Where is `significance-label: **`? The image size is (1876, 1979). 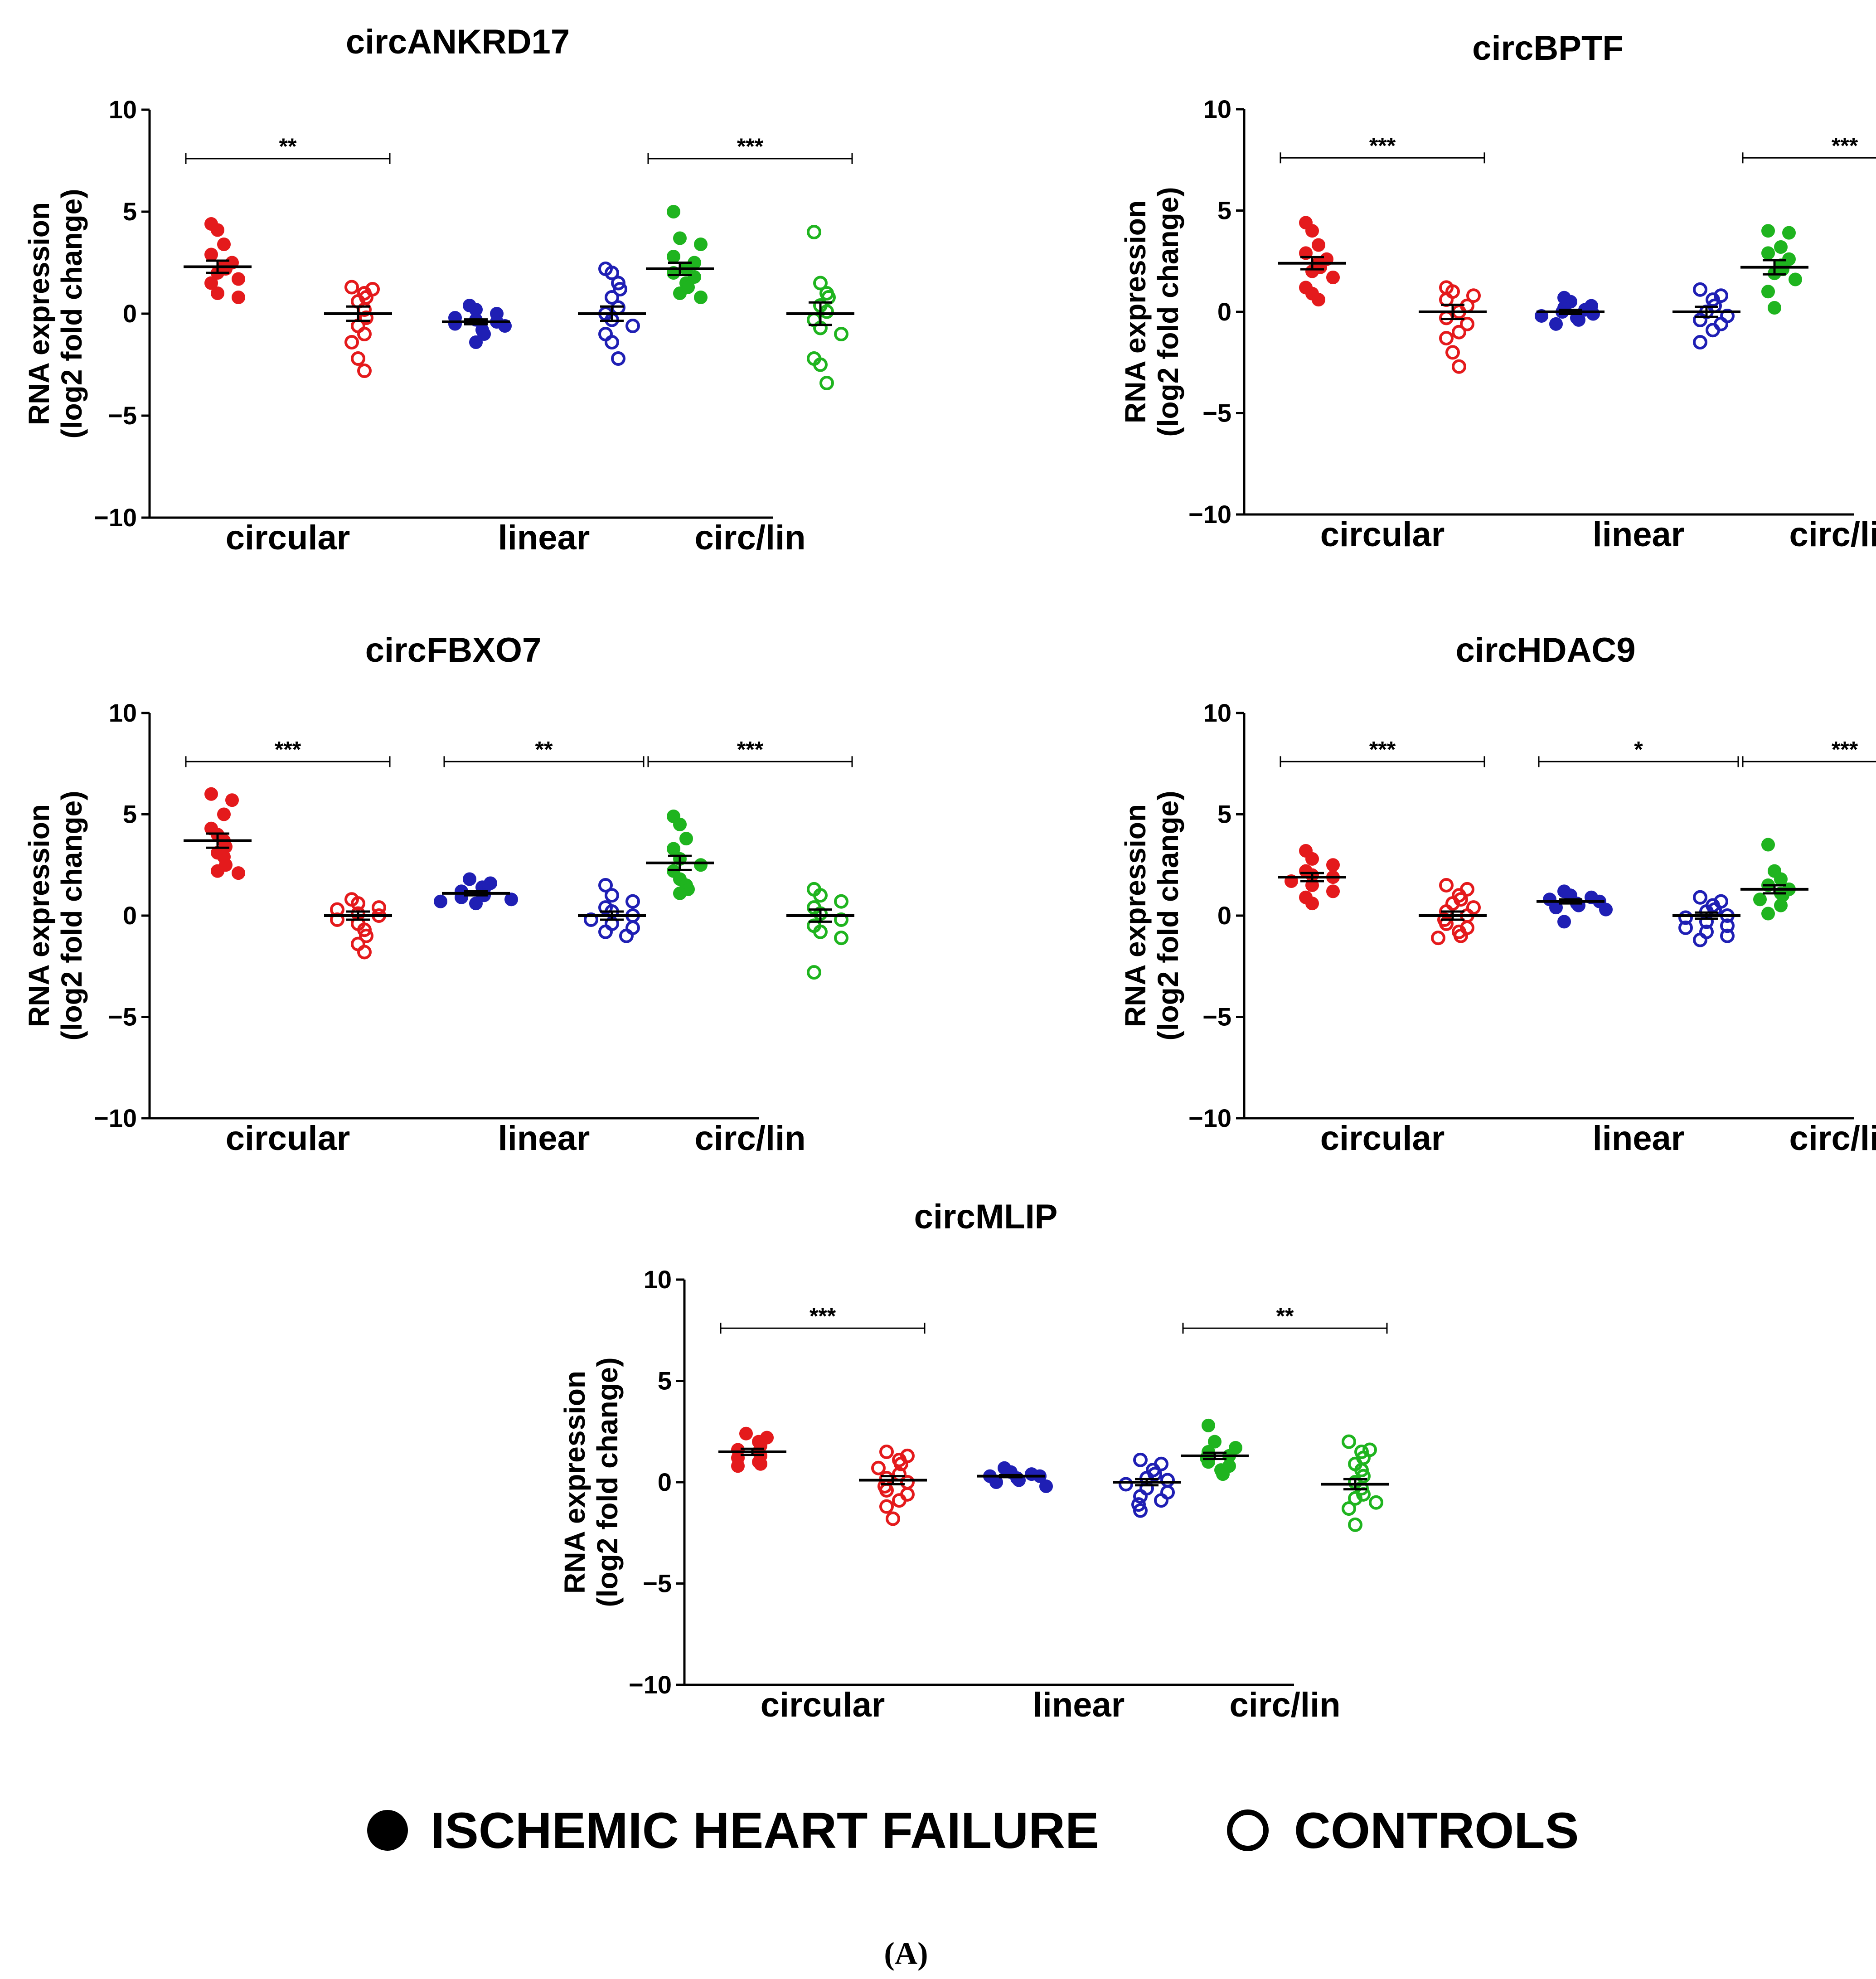
significance-label: ** is located at coordinates (1285, 1316).